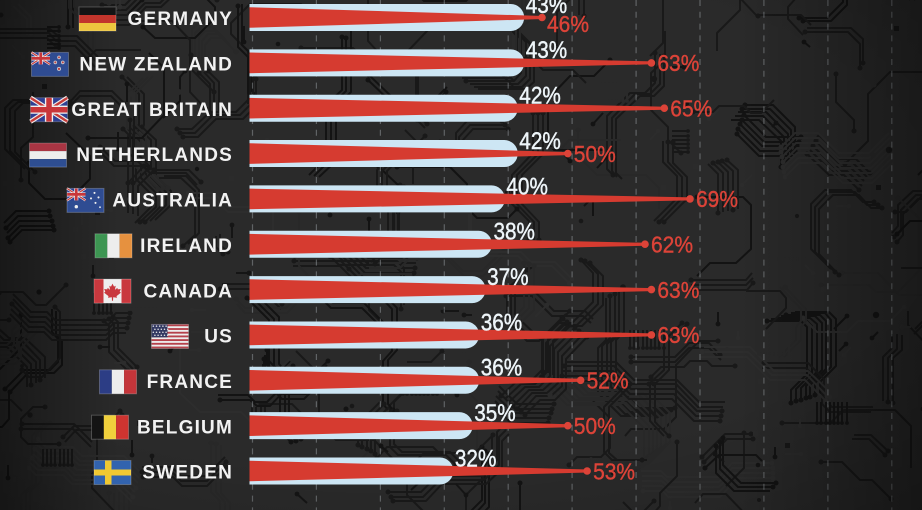 Image resolution: width=922 pixels, height=510 pixels. What do you see at coordinates (614, 471) in the screenshot?
I see `svg-text: 53%` at bounding box center [614, 471].